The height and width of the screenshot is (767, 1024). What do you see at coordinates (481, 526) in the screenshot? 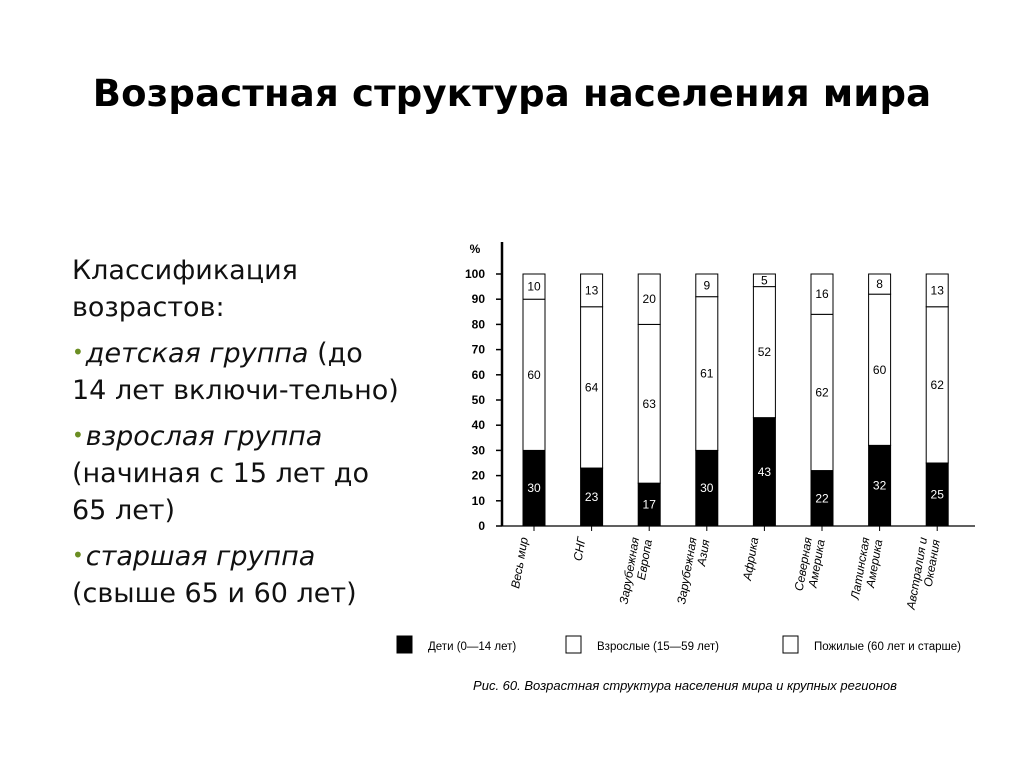
I see `y-tick-label: 0` at bounding box center [481, 526].